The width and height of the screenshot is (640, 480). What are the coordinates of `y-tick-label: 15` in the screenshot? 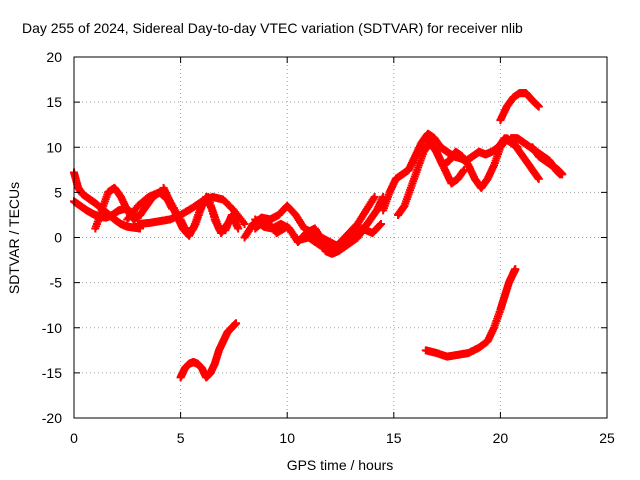 It's located at (54, 102).